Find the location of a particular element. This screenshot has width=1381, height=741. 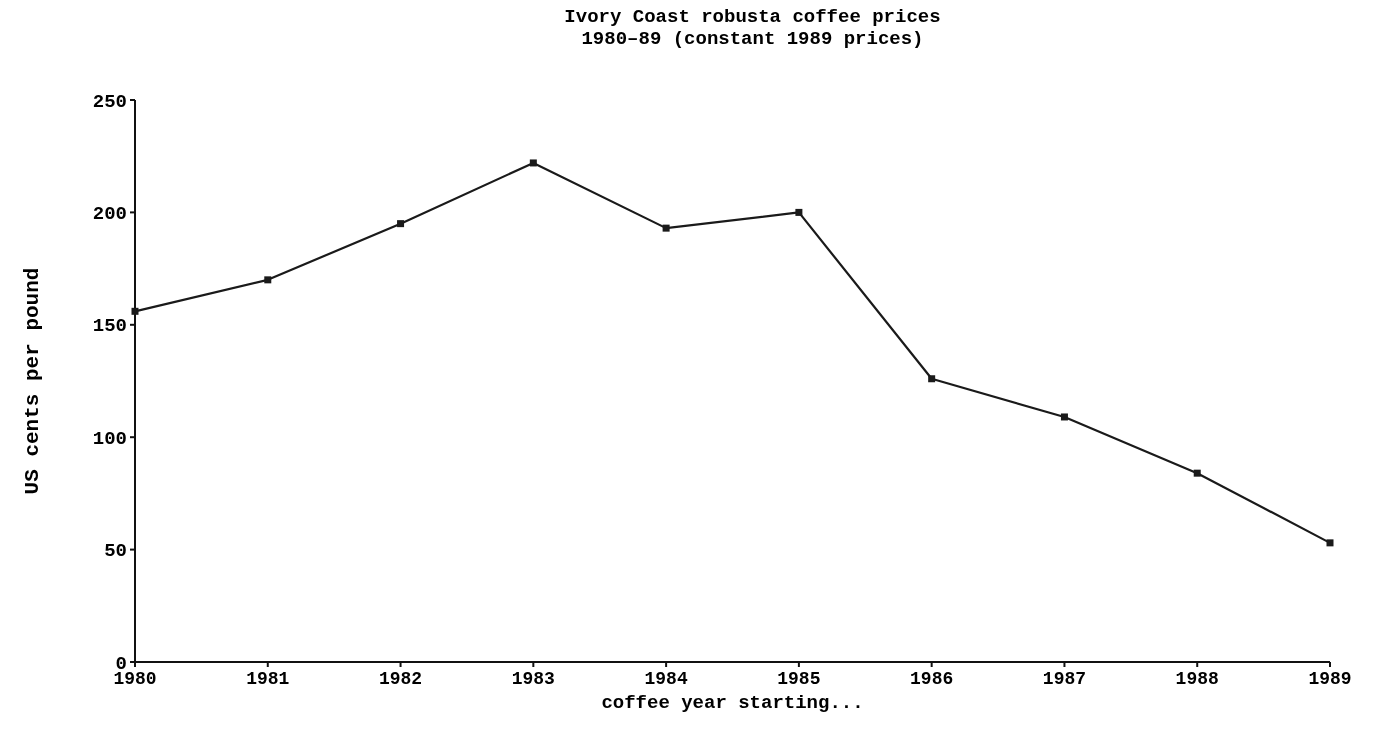

x-tick-label: 1989 is located at coordinates (1330, 679).